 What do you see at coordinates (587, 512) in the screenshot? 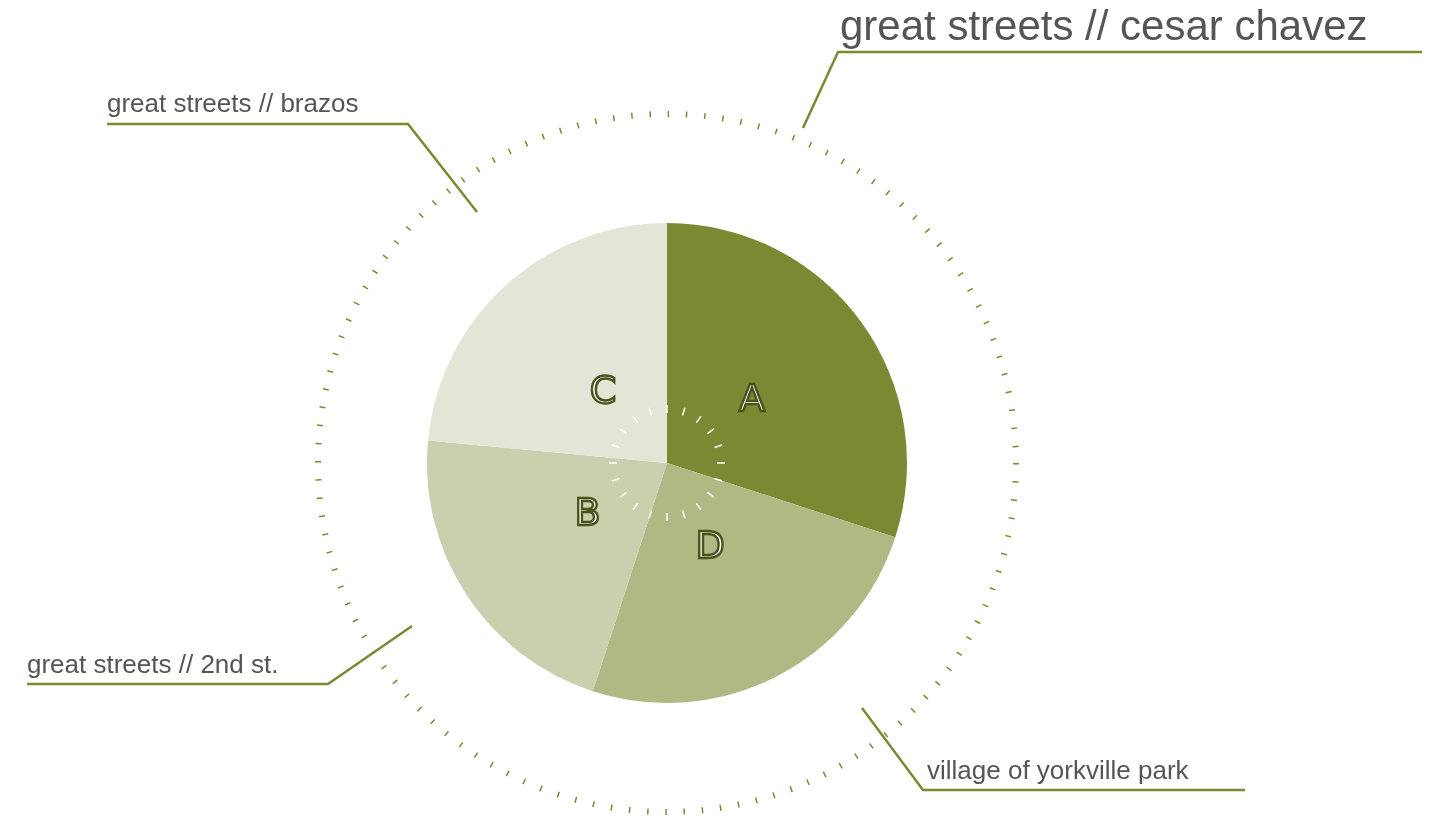
I see `slice-label: B` at bounding box center [587, 512].